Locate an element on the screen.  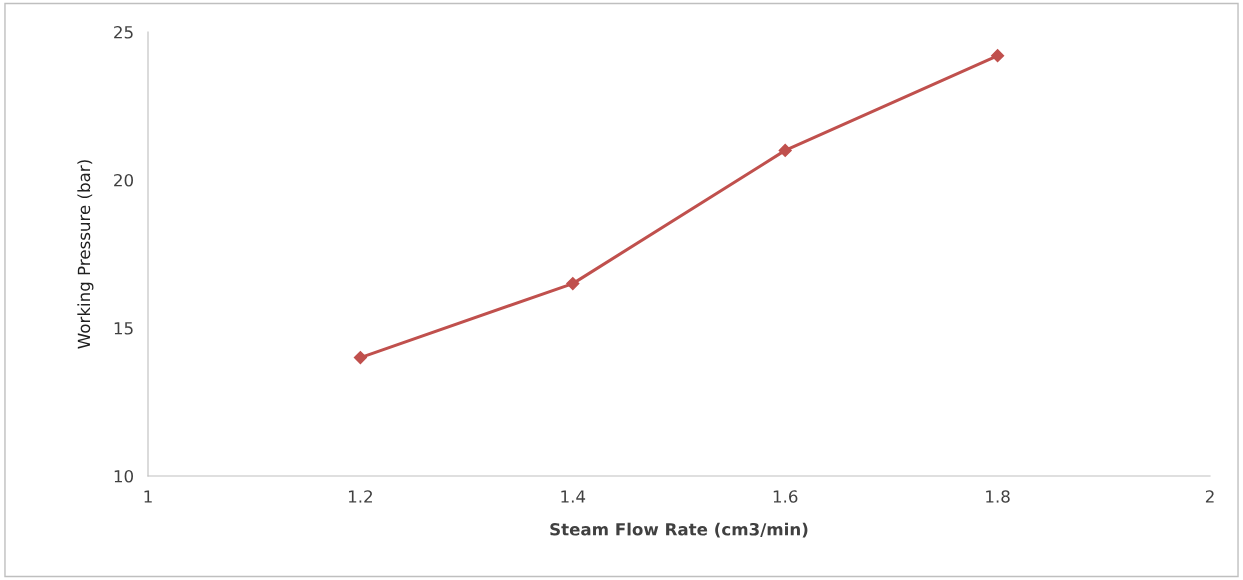
x-tick-label: 1.6 is located at coordinates (785, 496).